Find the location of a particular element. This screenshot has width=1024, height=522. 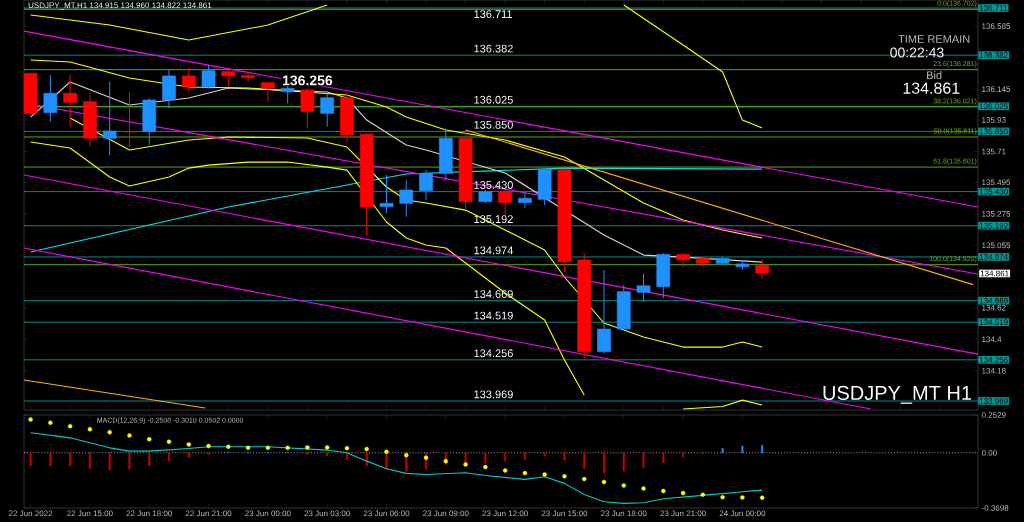

annotation: TIME REMAIN is located at coordinates (934, 39).